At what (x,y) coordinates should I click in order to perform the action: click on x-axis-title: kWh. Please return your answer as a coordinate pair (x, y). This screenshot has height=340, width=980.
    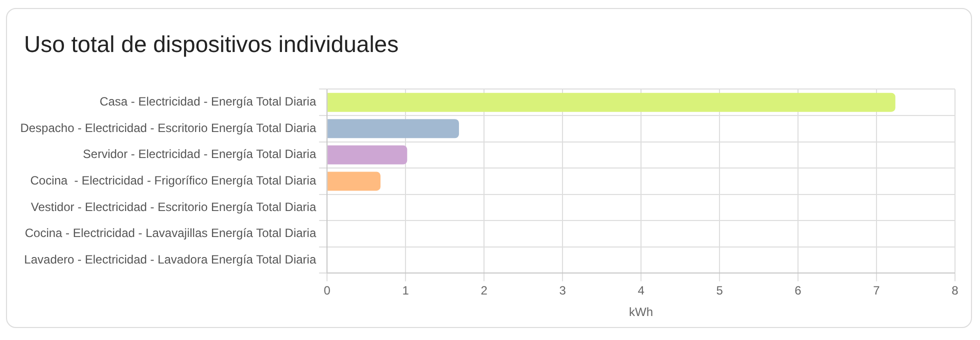
    Looking at the image, I should click on (641, 312).